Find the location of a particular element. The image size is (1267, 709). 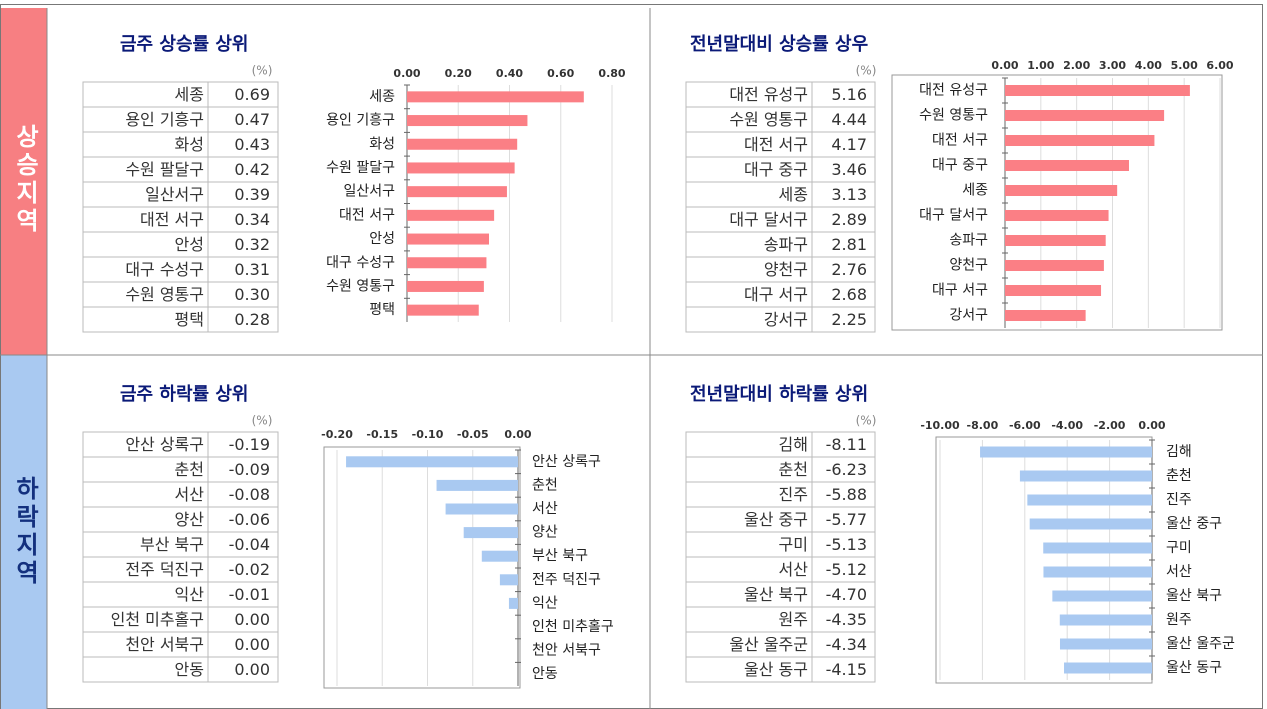

row-name: 익산 is located at coordinates (190, 594).